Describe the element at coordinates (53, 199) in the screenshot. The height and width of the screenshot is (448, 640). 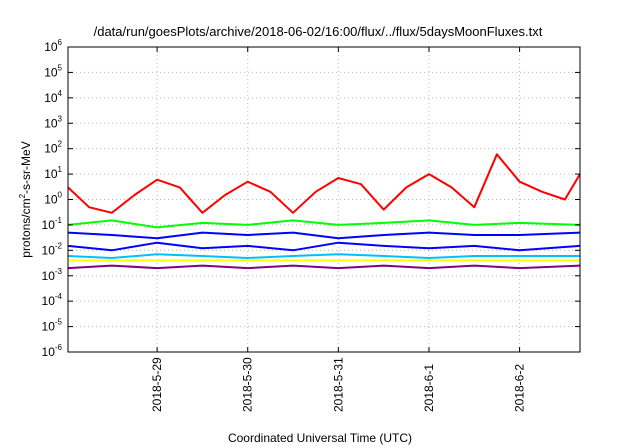
I see `y-tick-label: 10⁰` at that location.